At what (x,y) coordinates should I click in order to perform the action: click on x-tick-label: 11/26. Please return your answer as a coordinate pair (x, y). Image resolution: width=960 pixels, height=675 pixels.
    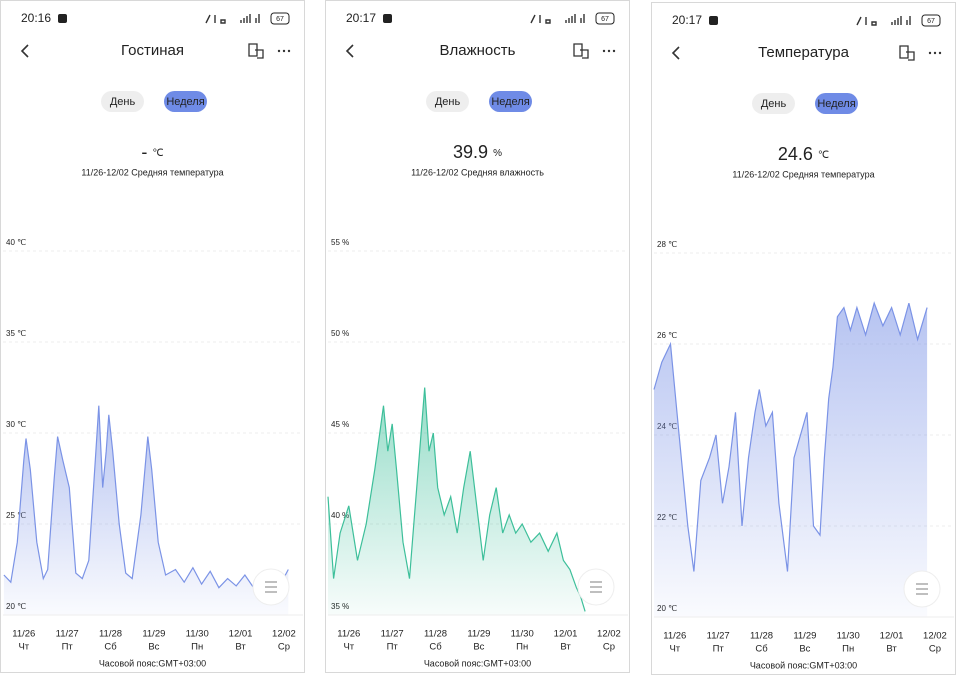
    Looking at the image, I should click on (348, 634).